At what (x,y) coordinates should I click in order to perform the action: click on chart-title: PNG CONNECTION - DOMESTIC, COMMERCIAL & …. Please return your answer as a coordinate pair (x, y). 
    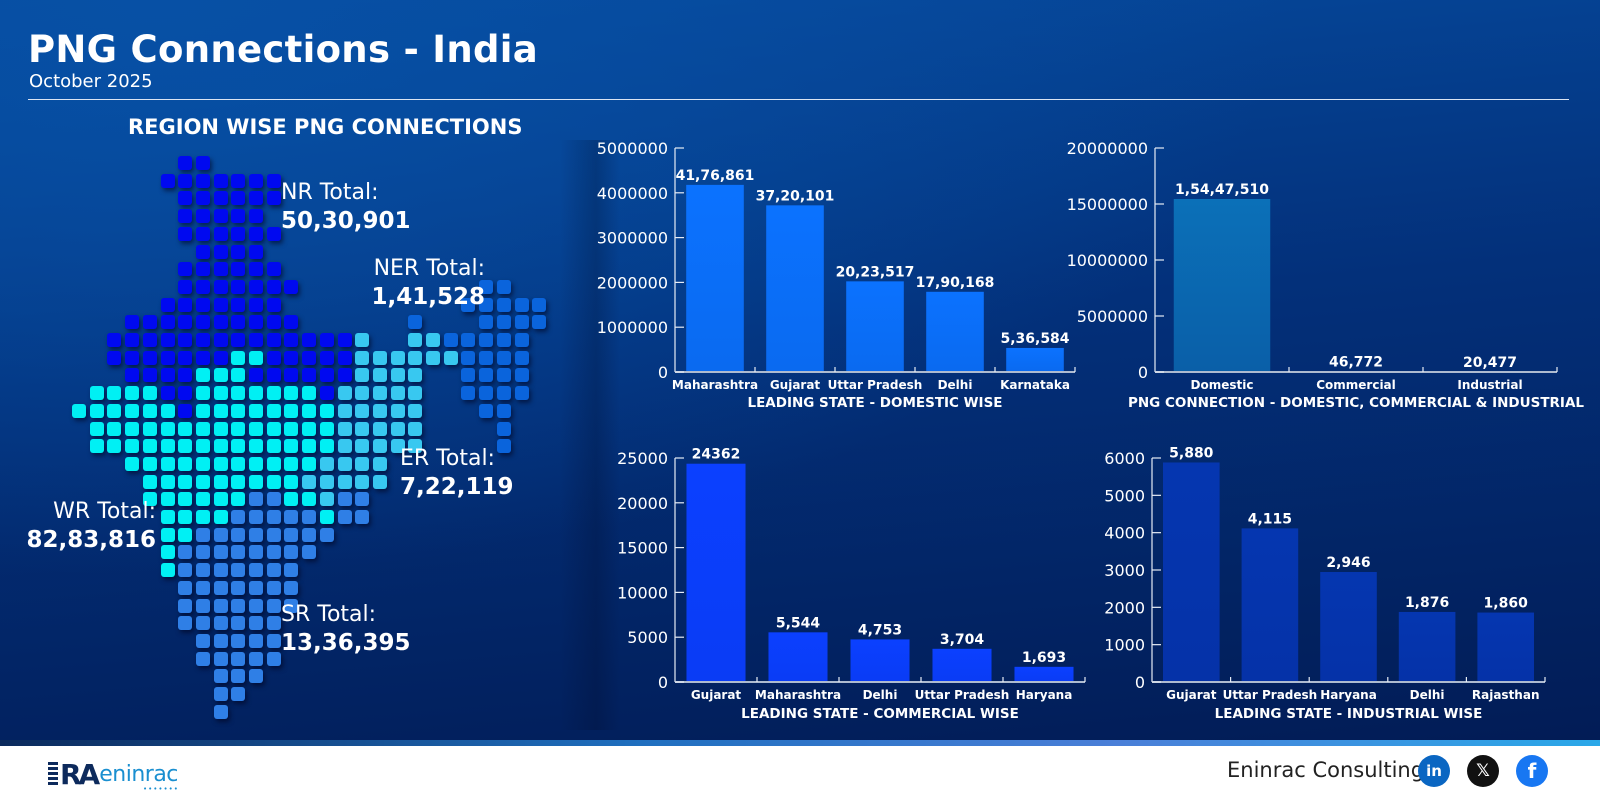
    Looking at the image, I should click on (1356, 403).